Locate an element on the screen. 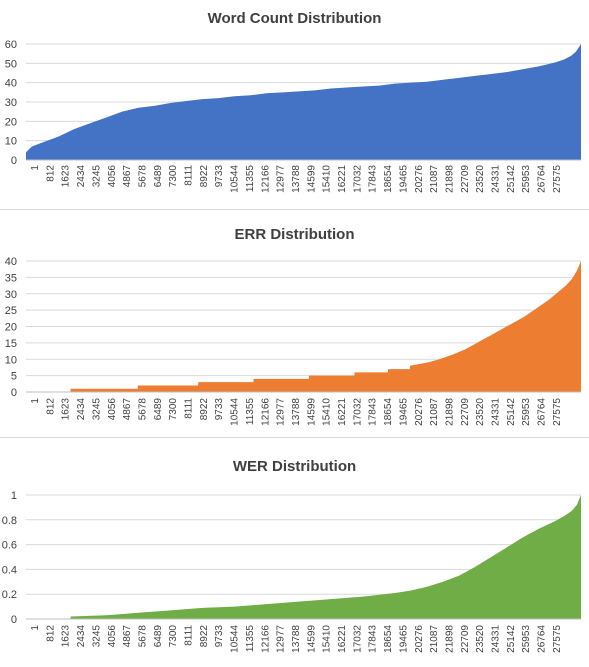 The width and height of the screenshot is (589, 667). word-count-x-tick-label: 4056 is located at coordinates (112, 176).